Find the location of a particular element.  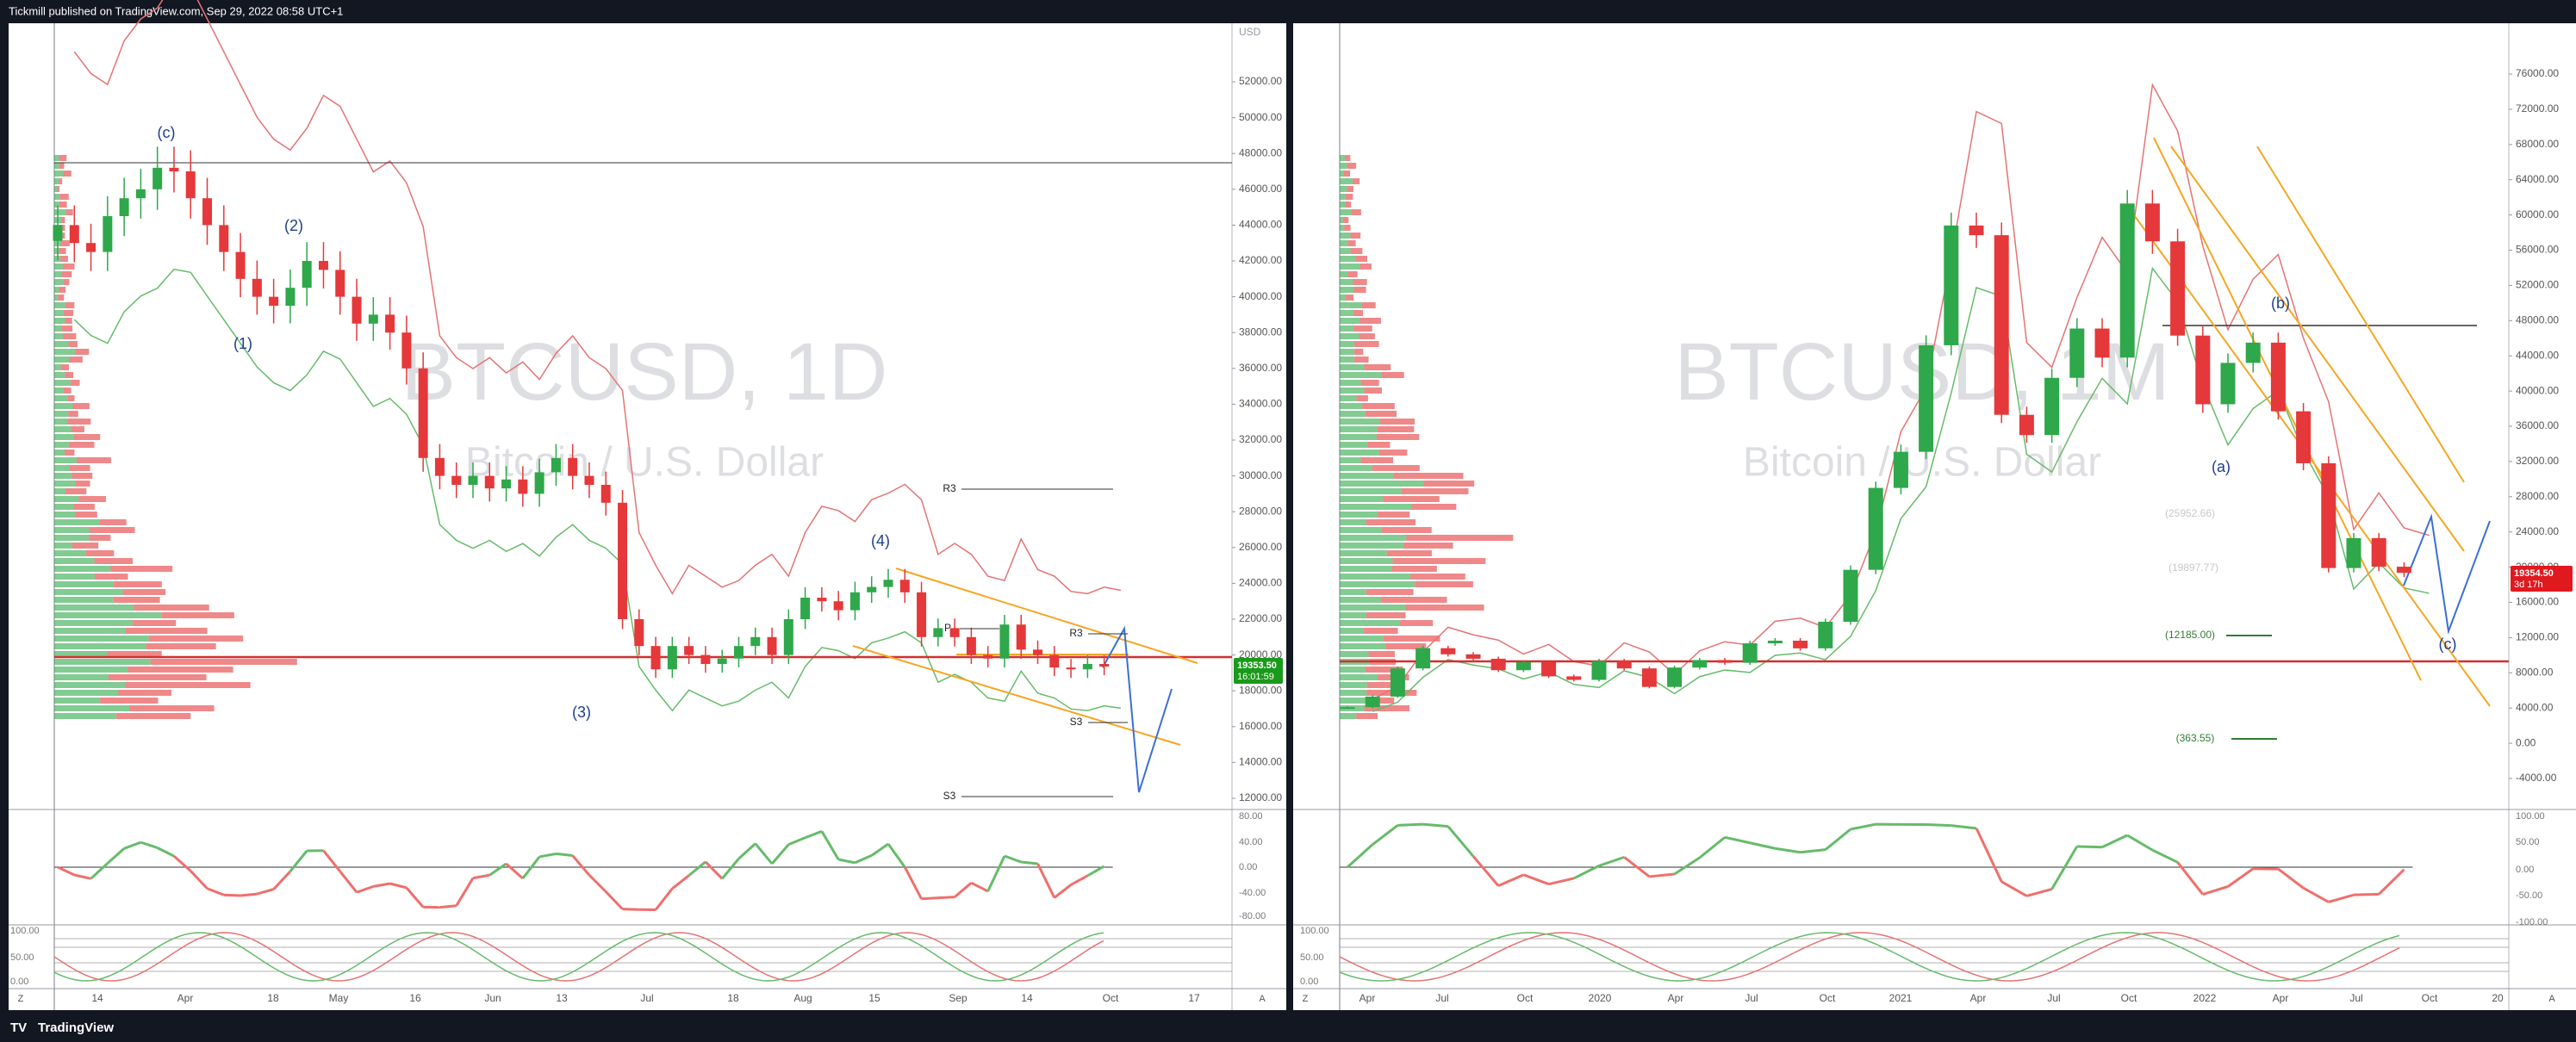

annotation: (19897.77) is located at coordinates (2193, 567).